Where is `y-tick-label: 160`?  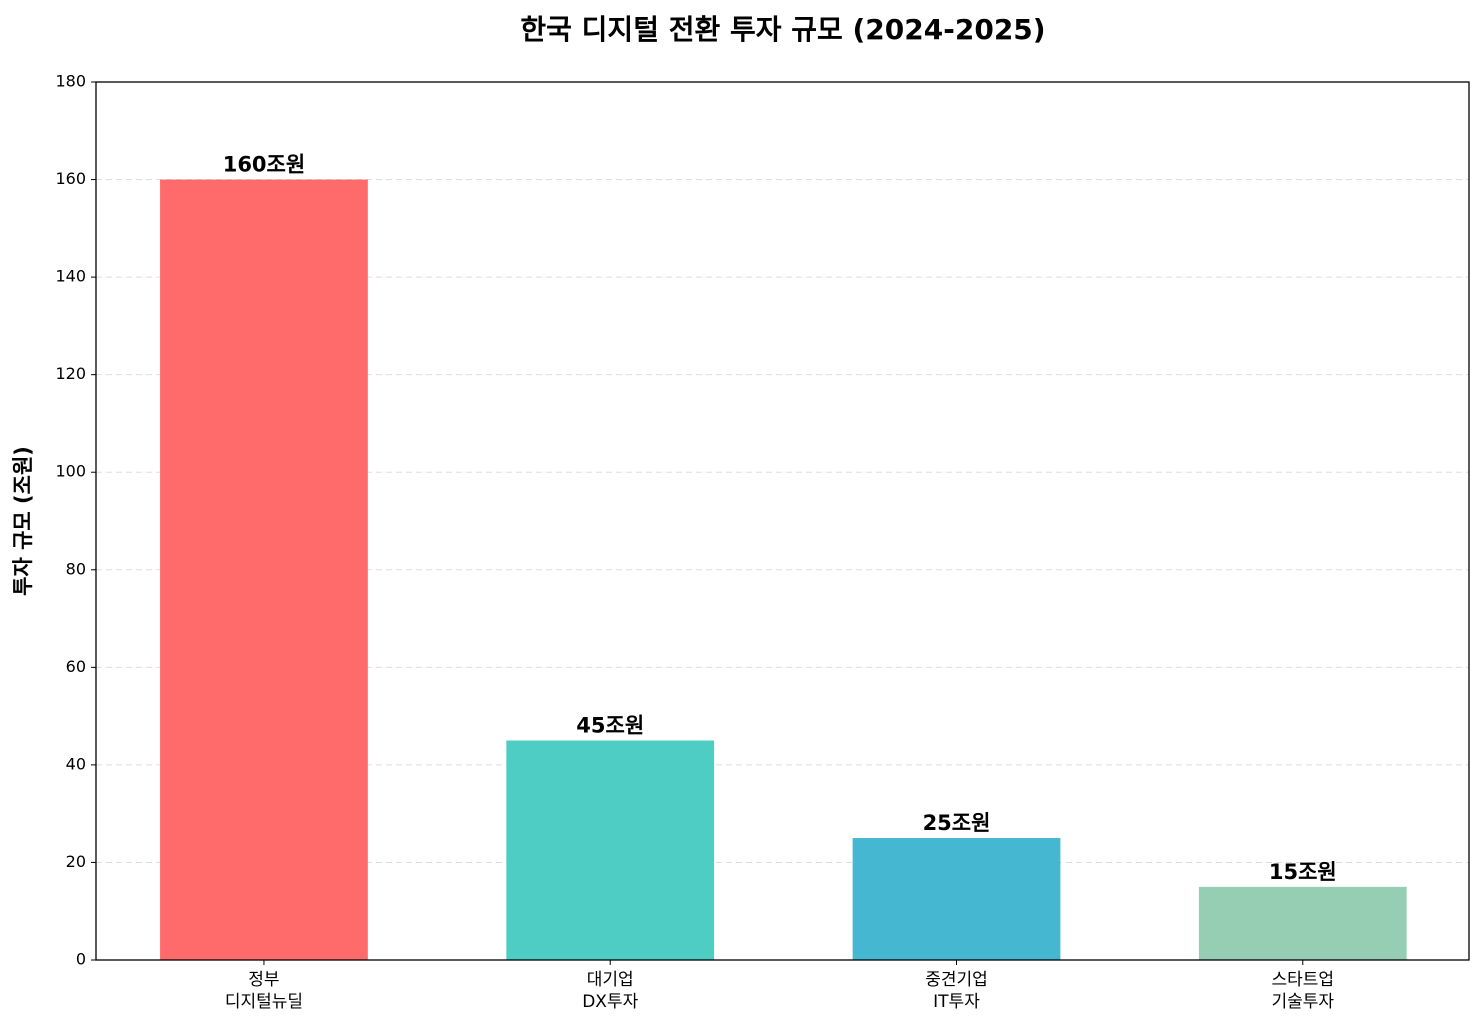 y-tick-label: 160 is located at coordinates (70, 178).